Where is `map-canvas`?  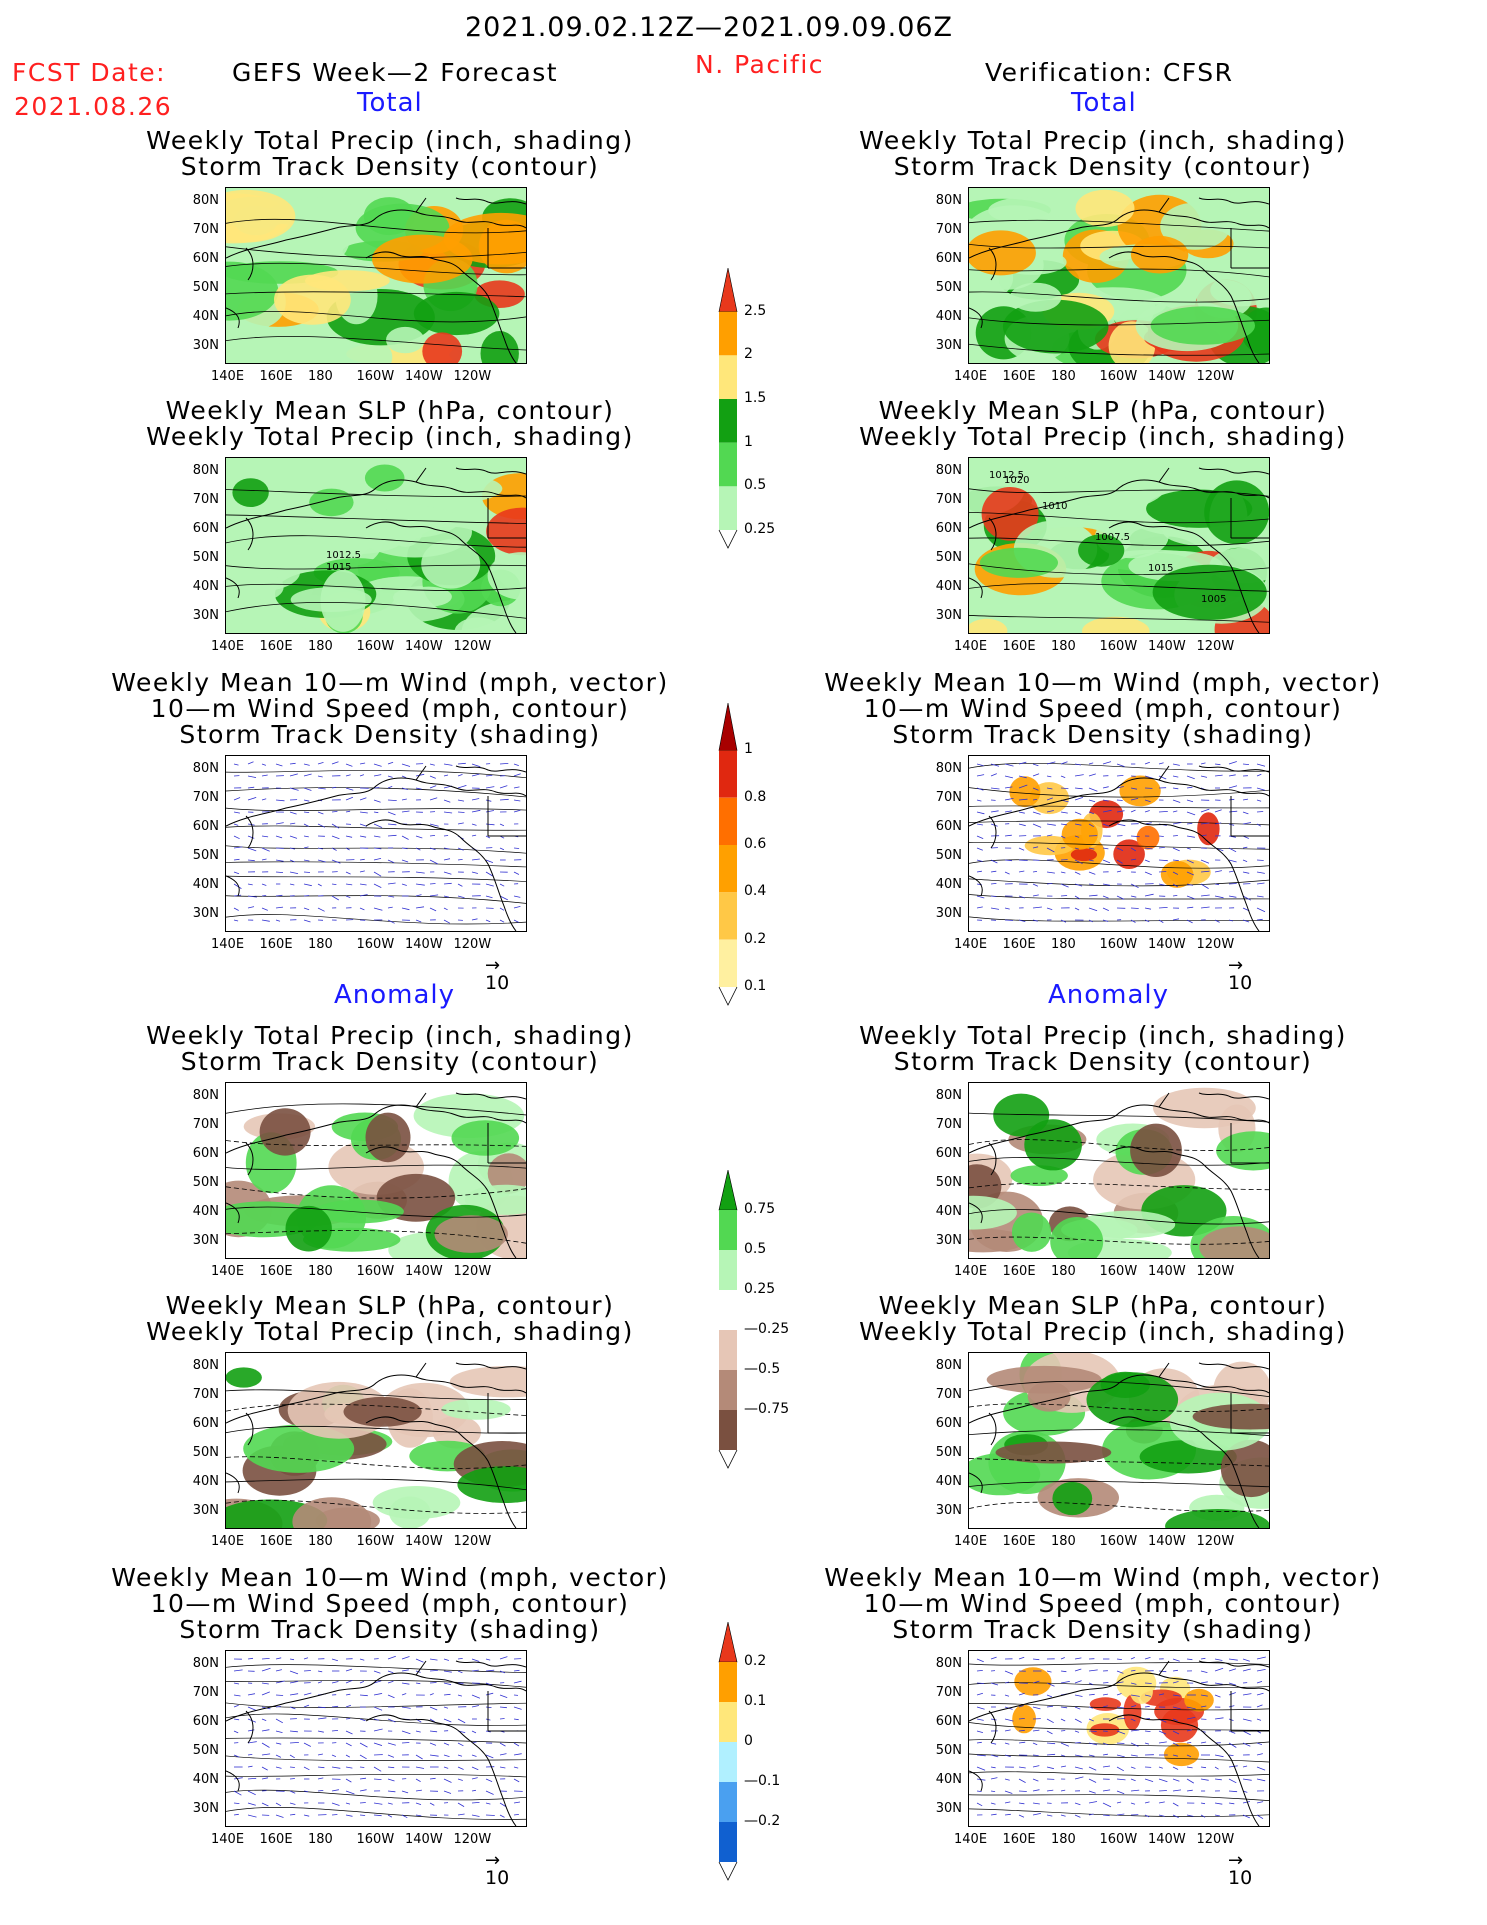
map-canvas is located at coordinates (376, 275).